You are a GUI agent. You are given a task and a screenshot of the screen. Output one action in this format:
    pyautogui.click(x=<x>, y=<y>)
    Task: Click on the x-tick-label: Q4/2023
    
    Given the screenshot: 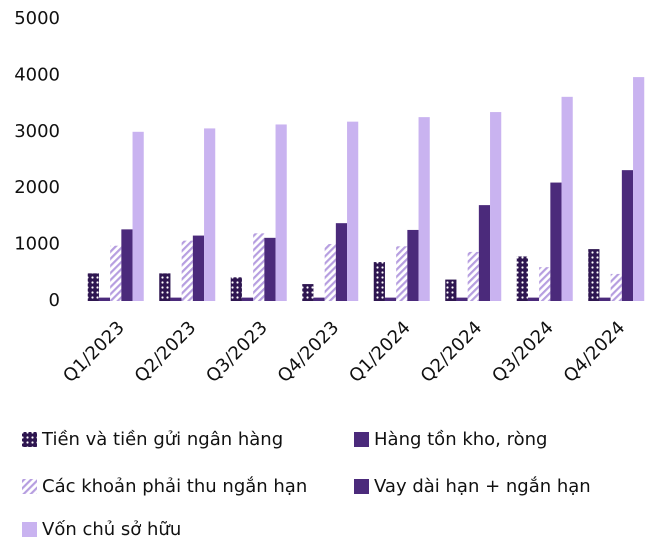 What is the action you would take?
    pyautogui.click(x=309, y=352)
    